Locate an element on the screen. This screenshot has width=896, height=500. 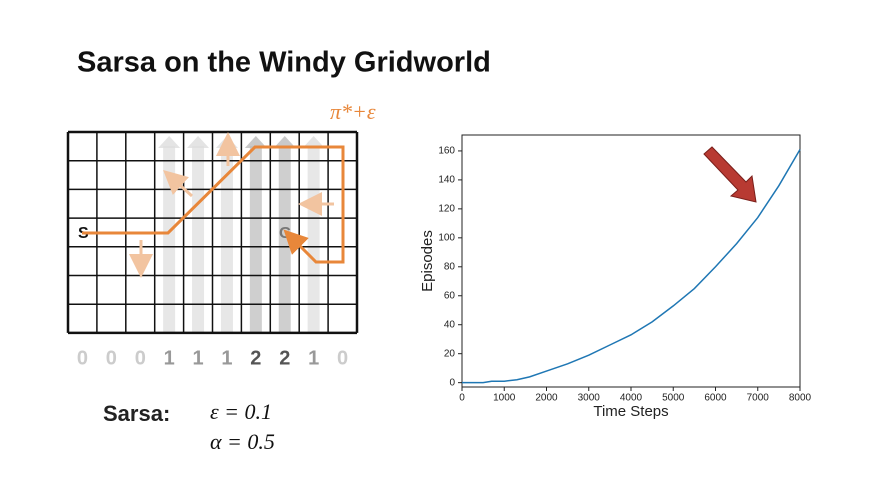
x-tick-label: 1000 is located at coordinates (504, 398).